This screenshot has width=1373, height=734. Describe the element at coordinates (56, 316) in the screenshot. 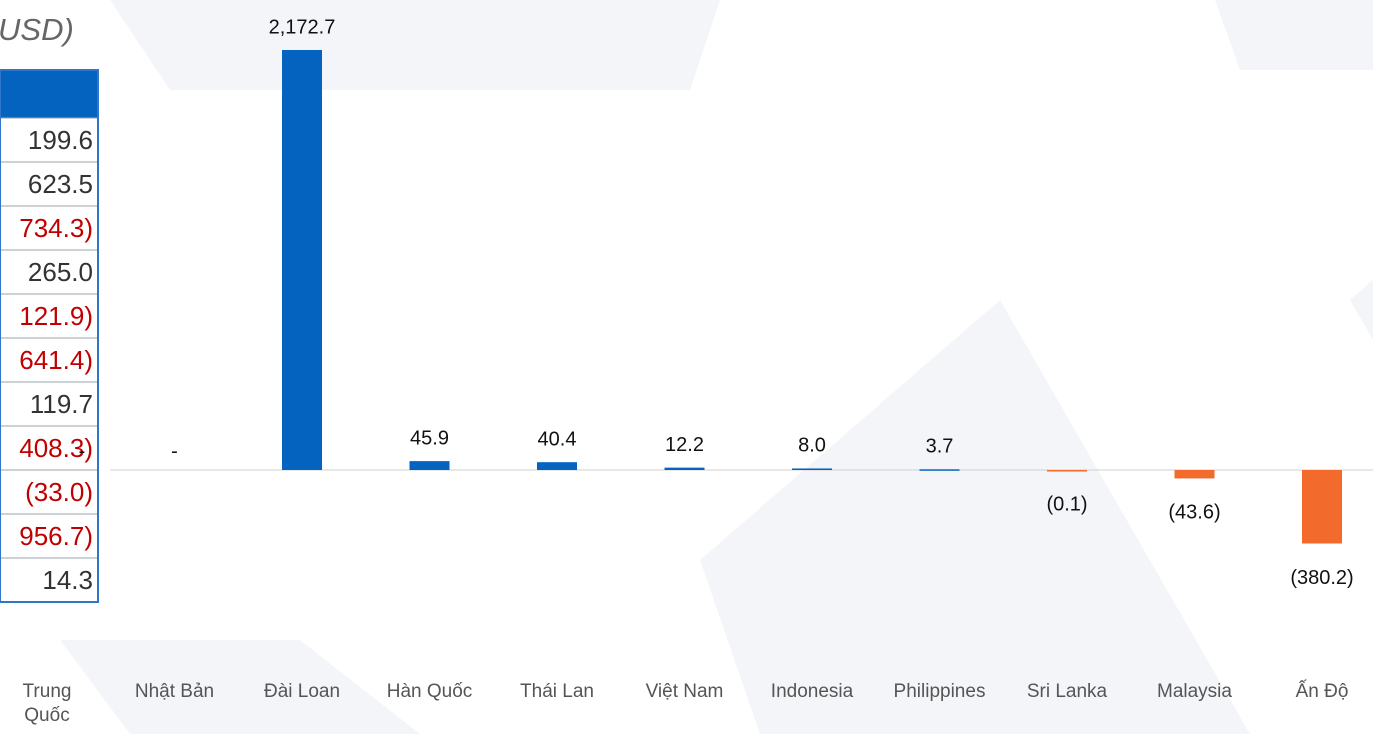

I see `table-value: 121.9)` at that location.